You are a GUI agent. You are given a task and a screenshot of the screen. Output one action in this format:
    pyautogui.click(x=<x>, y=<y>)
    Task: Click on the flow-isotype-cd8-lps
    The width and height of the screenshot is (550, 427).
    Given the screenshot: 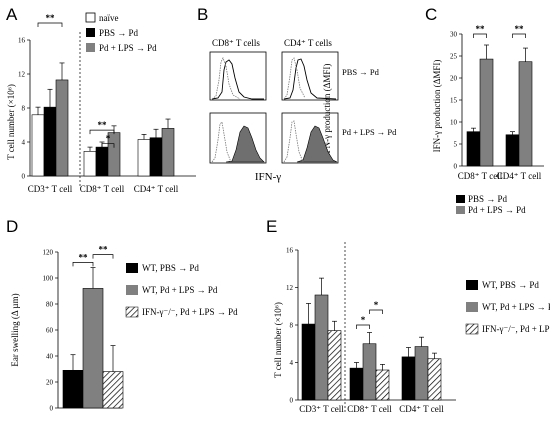 What is the action you would take?
    pyautogui.click(x=221, y=142)
    